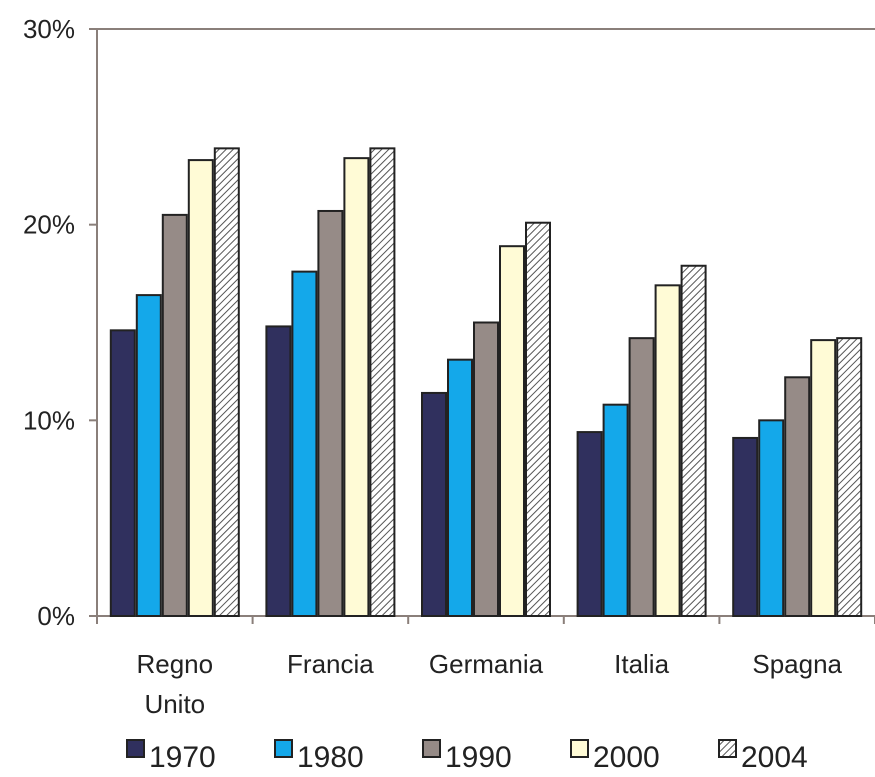 The height and width of the screenshot is (777, 875). I want to click on x-tick-label: Francia, so click(330, 664).